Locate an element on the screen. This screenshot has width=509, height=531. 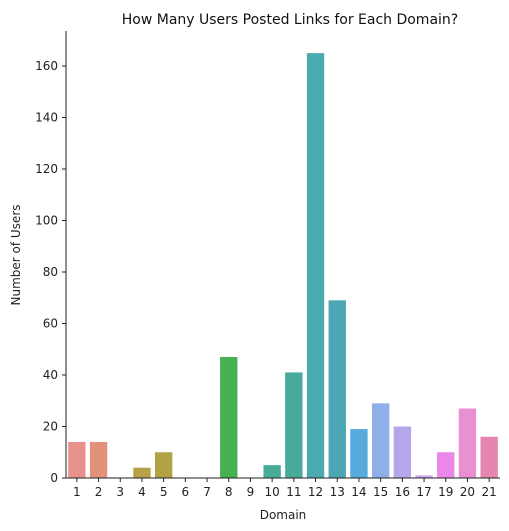
y-tick-label: 0 is located at coordinates (54, 478).